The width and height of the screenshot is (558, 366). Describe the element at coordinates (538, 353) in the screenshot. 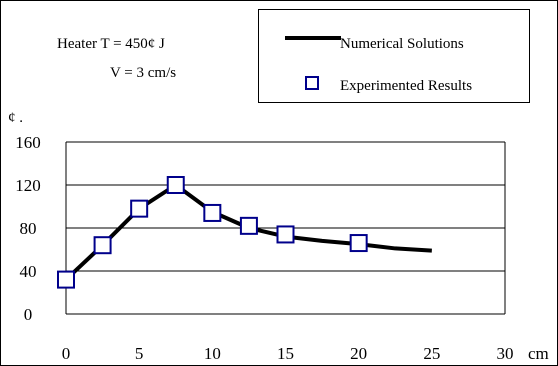

I see `x-axis-unit: cm` at that location.